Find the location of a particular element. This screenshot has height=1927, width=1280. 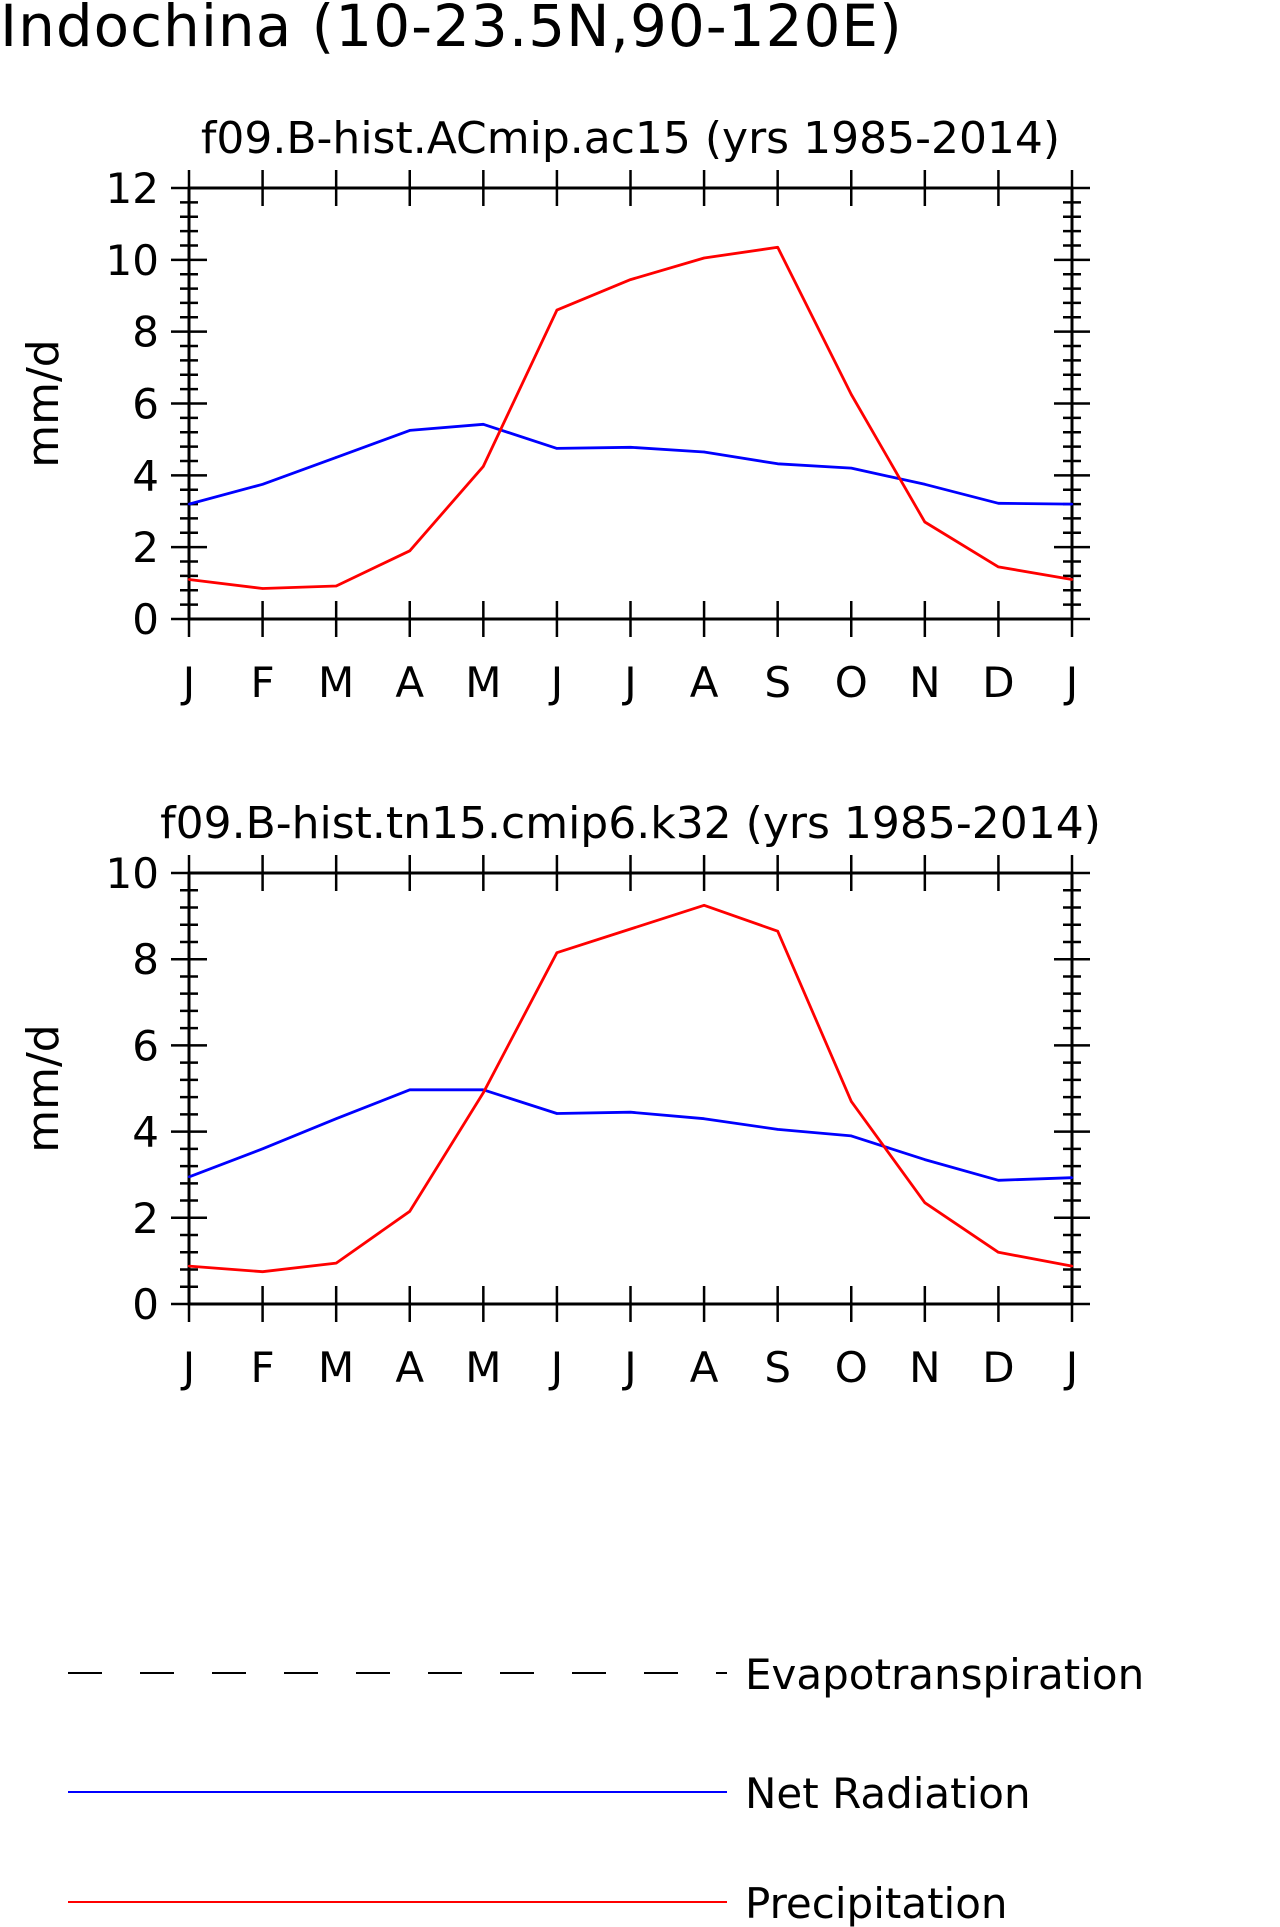

page-title: Indochina (10-23.5N,90-120E) is located at coordinates (451, 30).